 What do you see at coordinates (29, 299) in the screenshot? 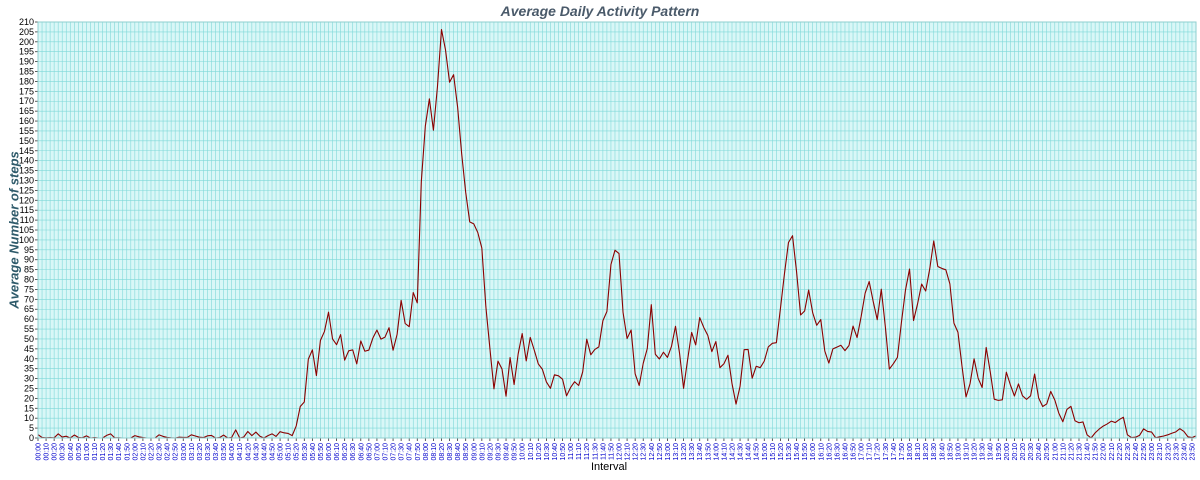
I see `y-tick-label: 70` at bounding box center [29, 299].